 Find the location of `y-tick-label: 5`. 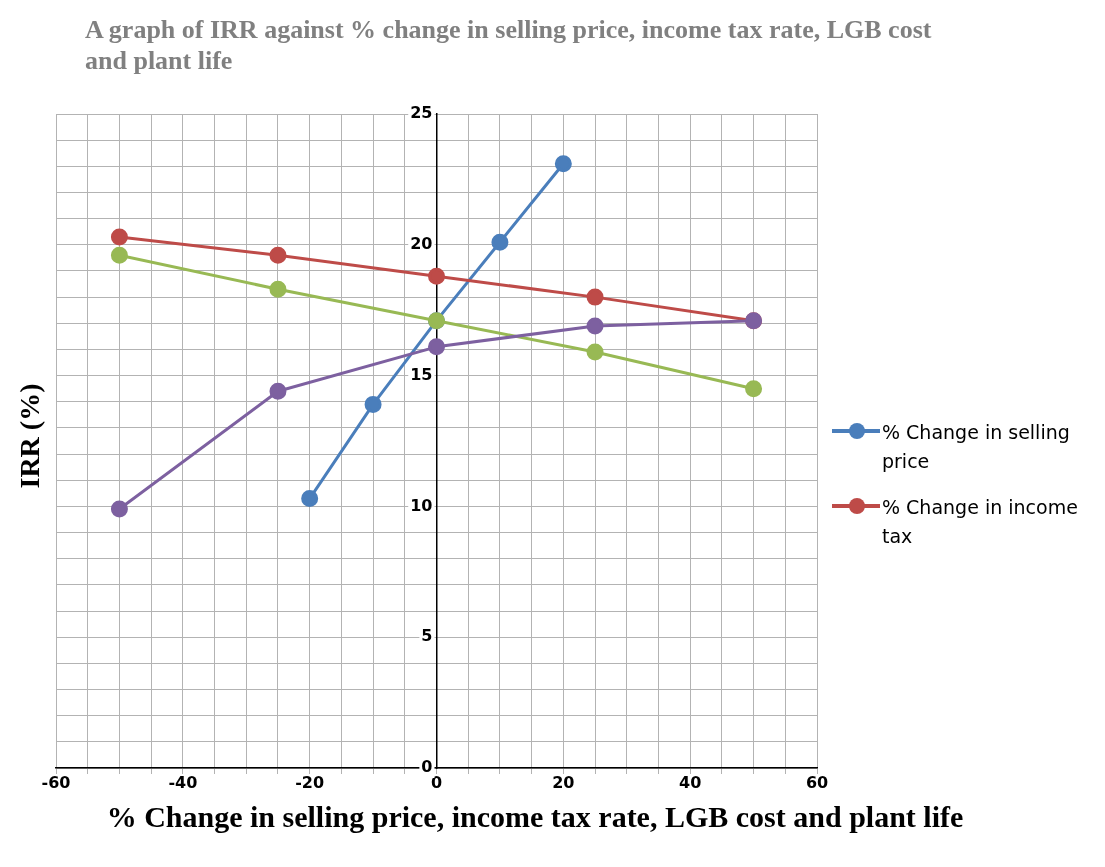

y-tick-label: 5 is located at coordinates (427, 636).